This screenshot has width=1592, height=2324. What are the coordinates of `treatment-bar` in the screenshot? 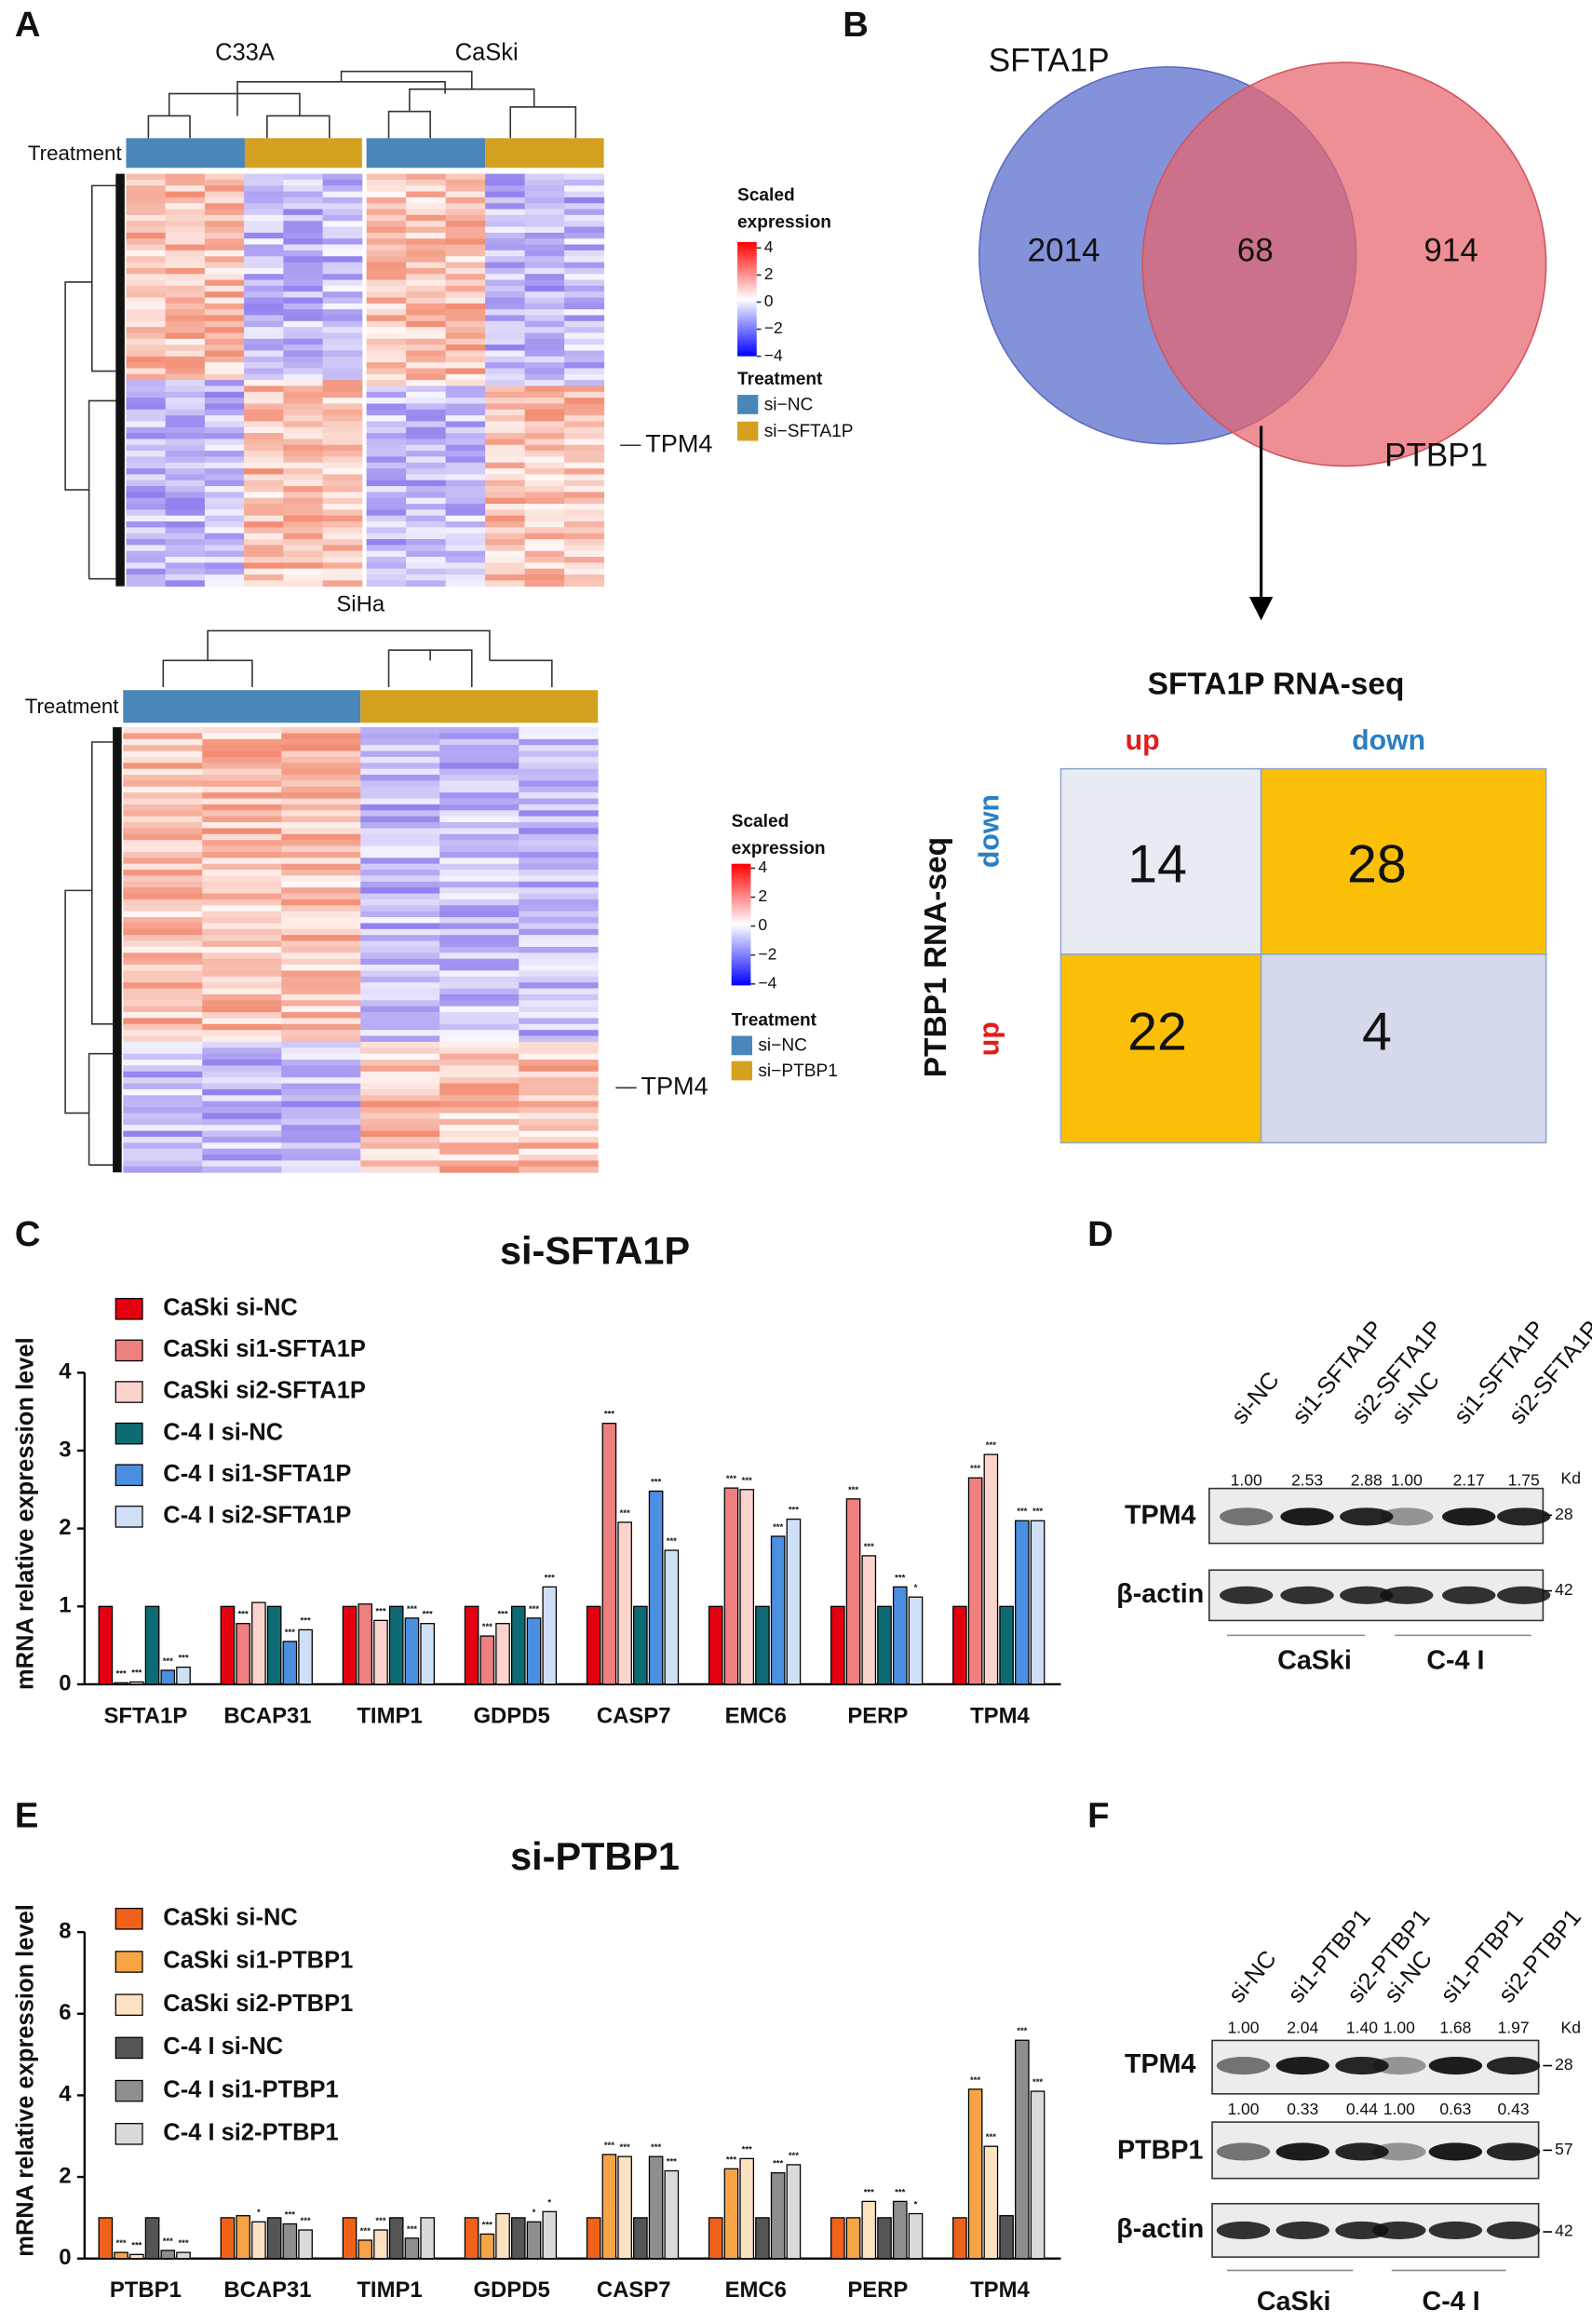 It's located at (185, 153).